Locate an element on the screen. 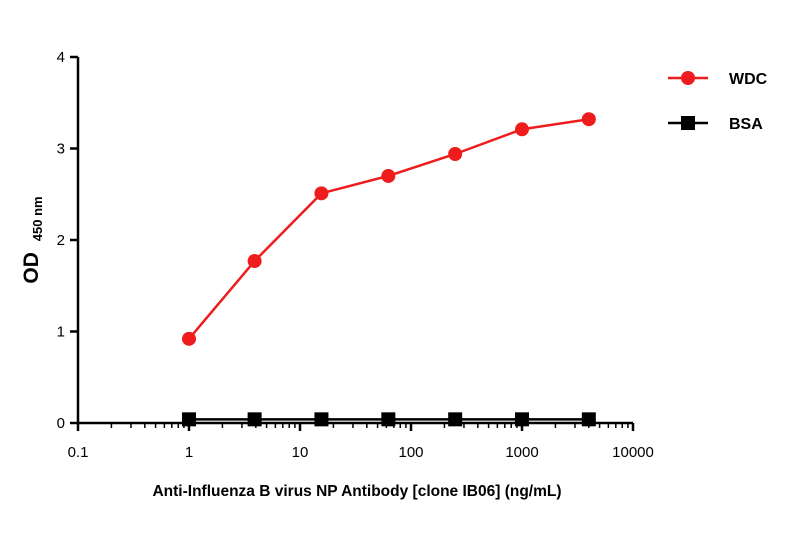 This screenshot has height=535, width=800. legend-marker-wdc is located at coordinates (688, 78).